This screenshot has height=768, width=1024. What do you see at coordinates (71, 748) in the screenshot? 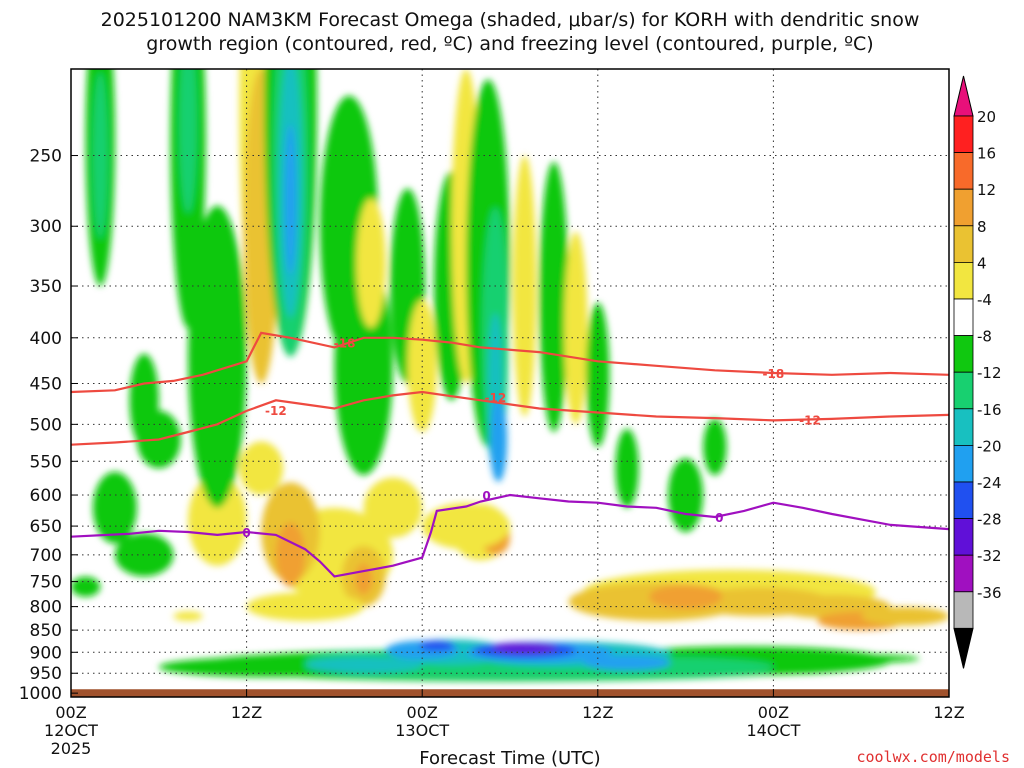
I see `x-tick-label: 2025` at bounding box center [71, 748].